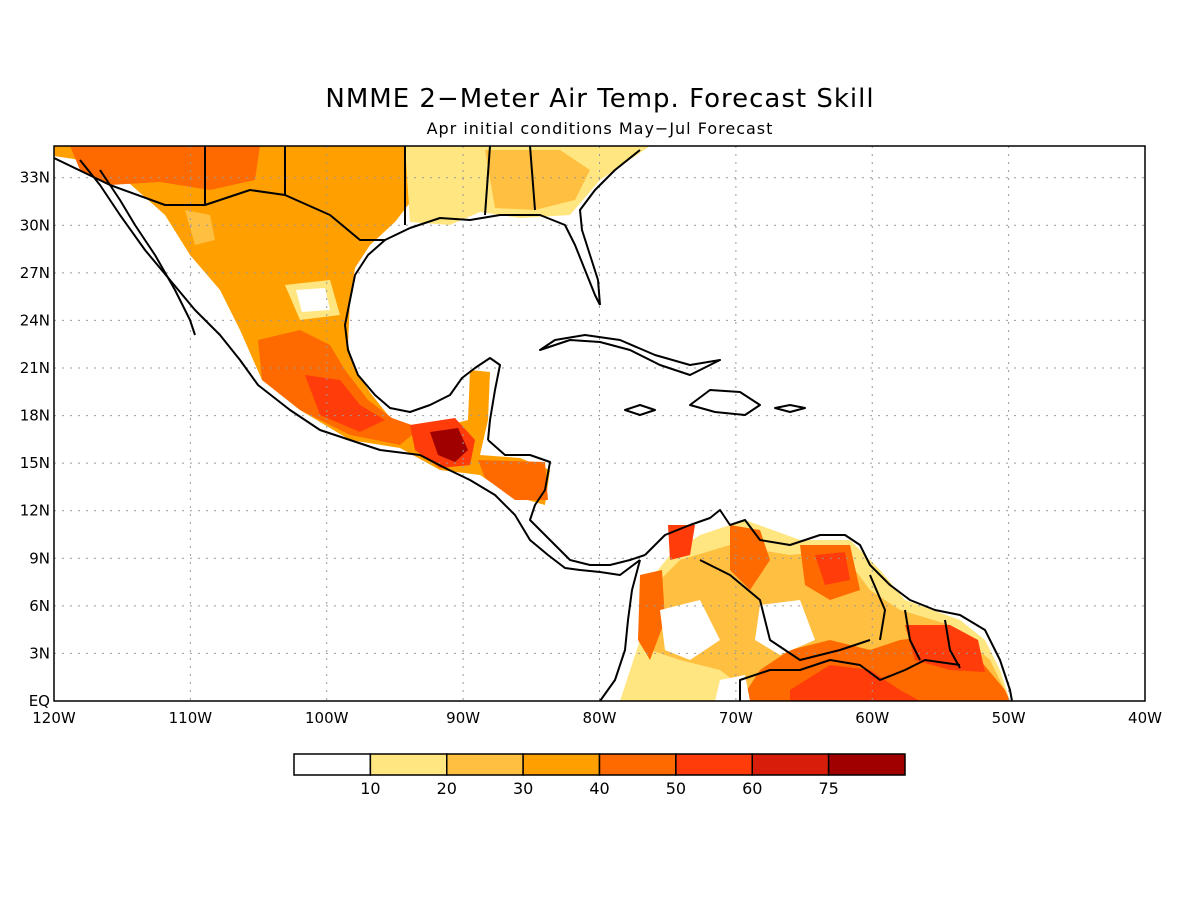  I want to click on x-tick-label: 50W, so click(1009, 718).